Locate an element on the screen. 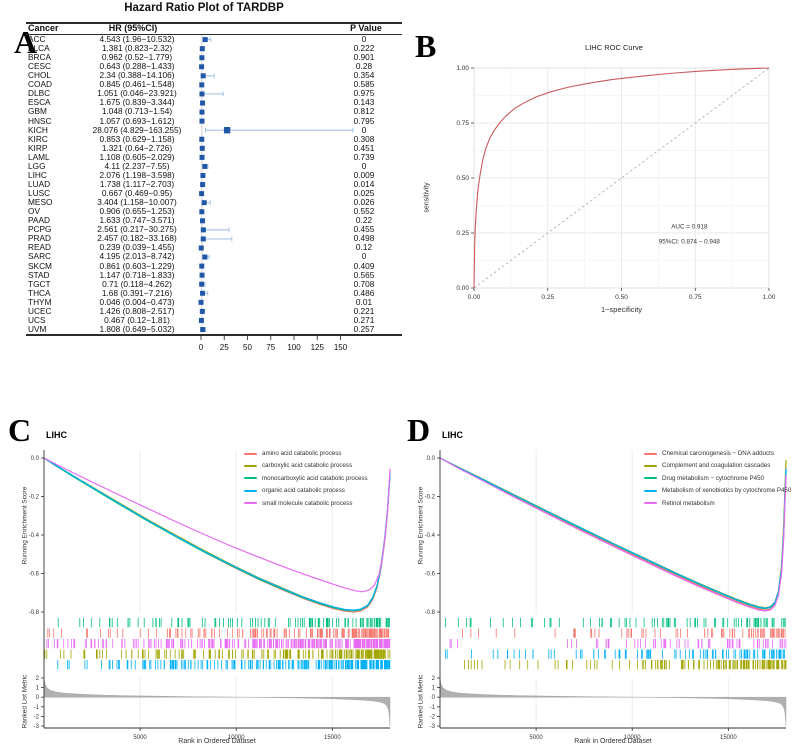  cancer-name: BRCA is located at coordinates (40, 57).